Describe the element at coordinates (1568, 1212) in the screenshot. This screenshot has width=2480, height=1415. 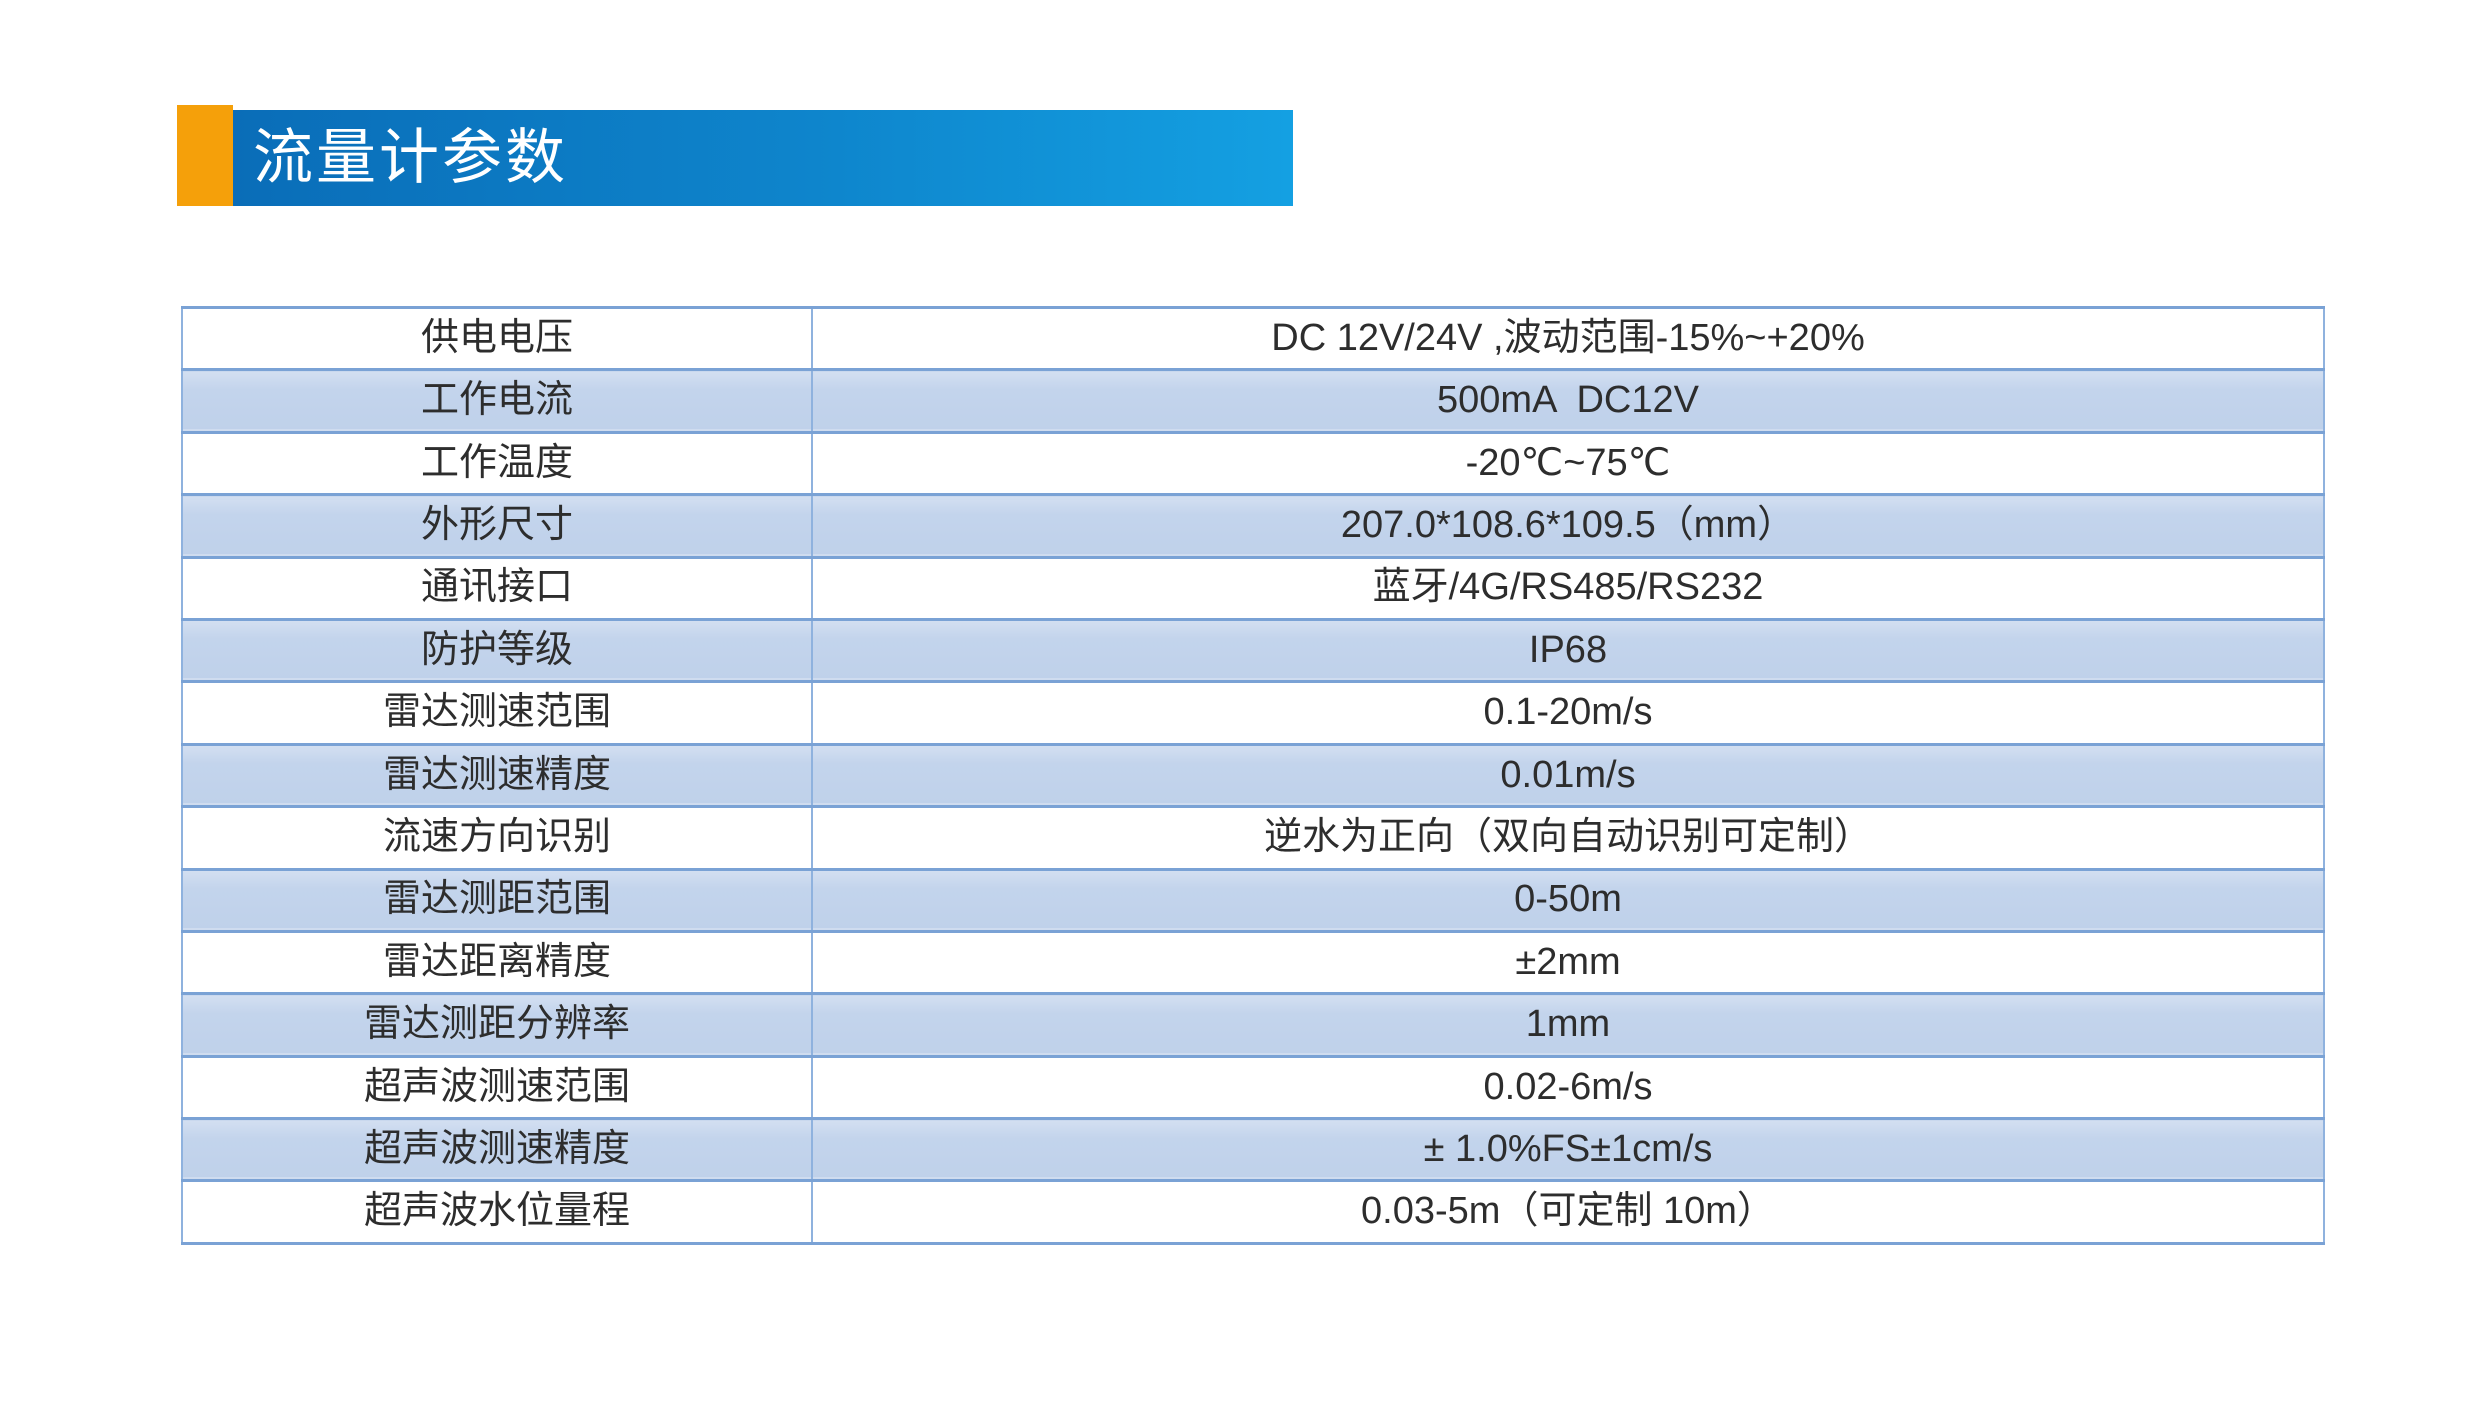
I see `param-value-cell: 0.03-5m（可定制 10m）` at that location.